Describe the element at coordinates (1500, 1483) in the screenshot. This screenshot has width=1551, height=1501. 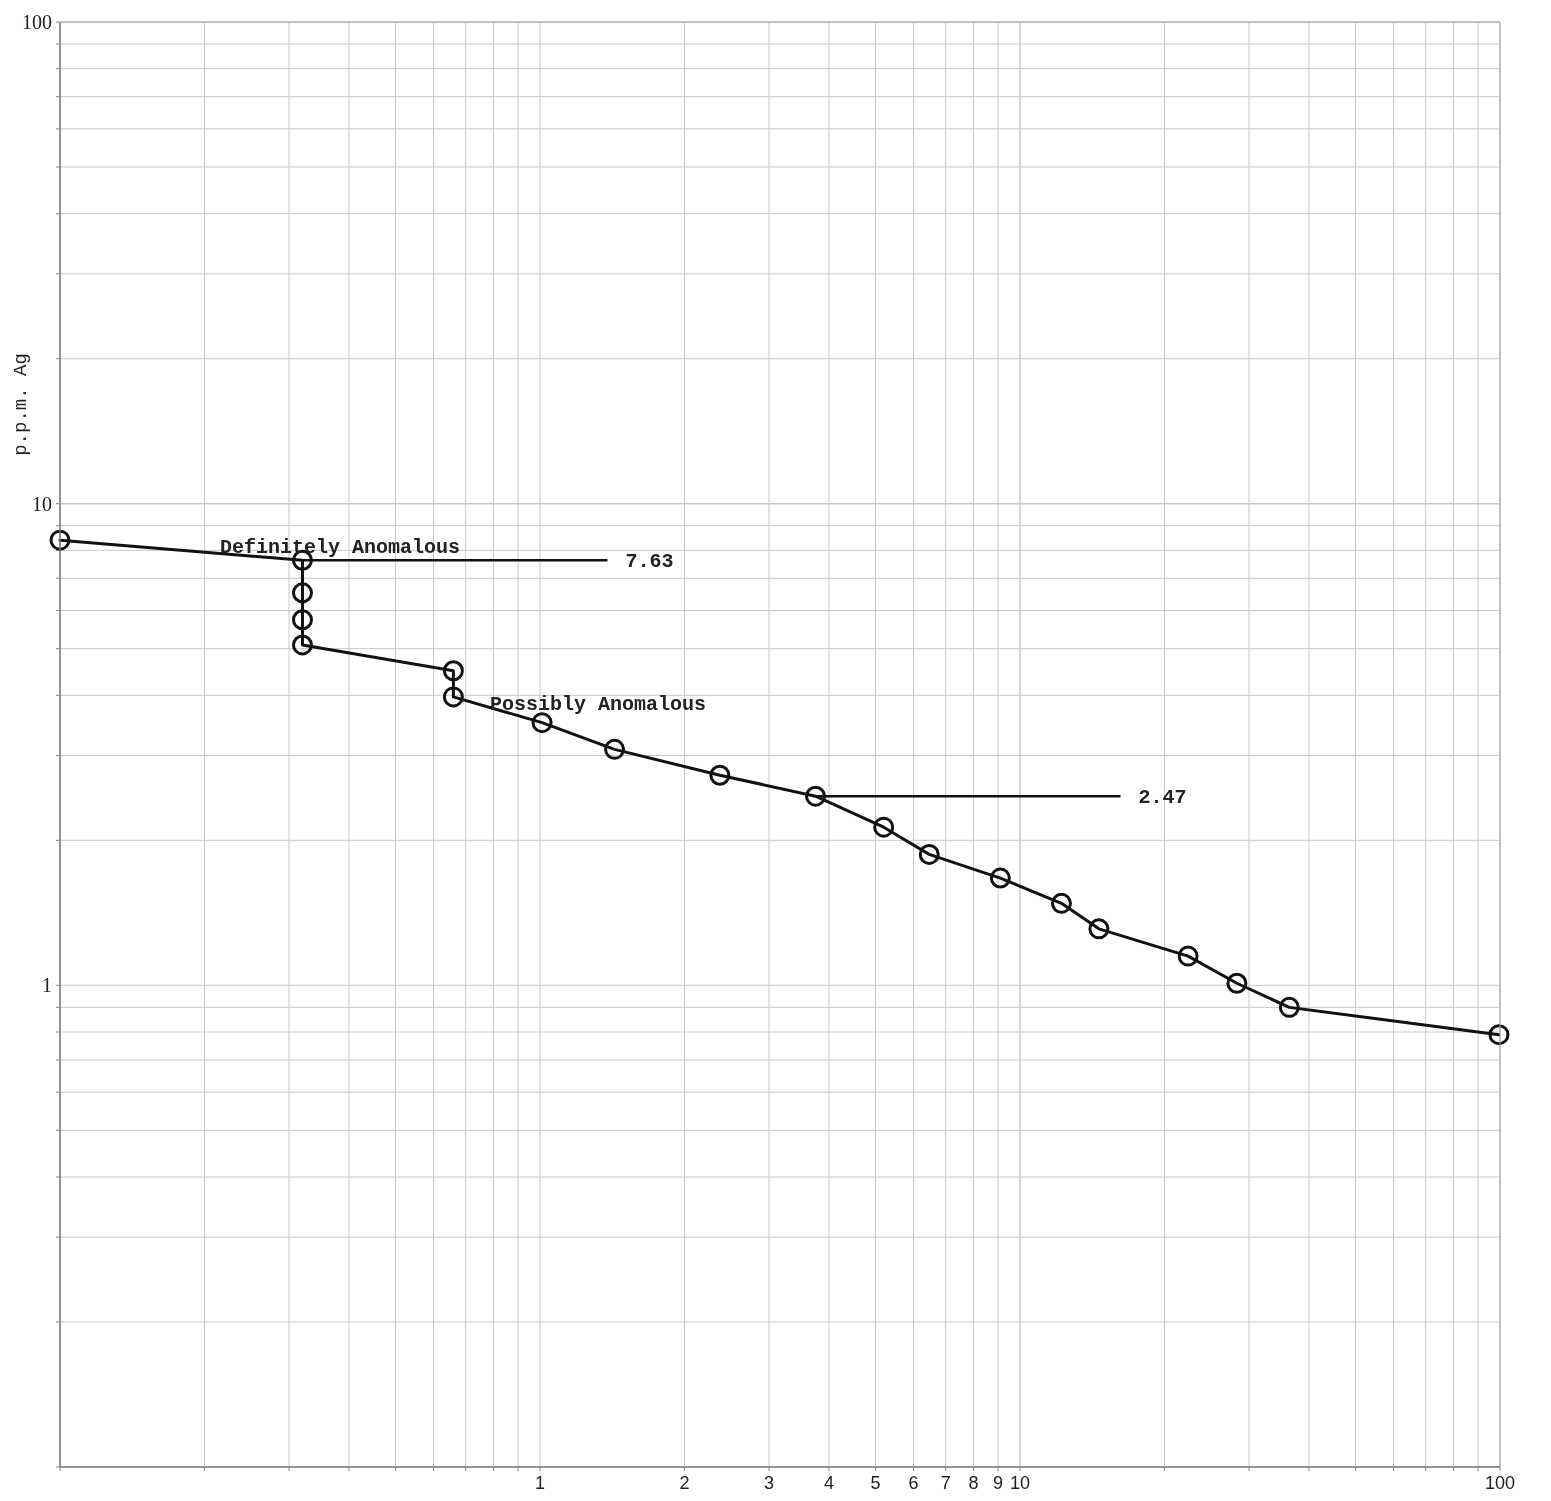
I see `x-tick-label: 100` at that location.